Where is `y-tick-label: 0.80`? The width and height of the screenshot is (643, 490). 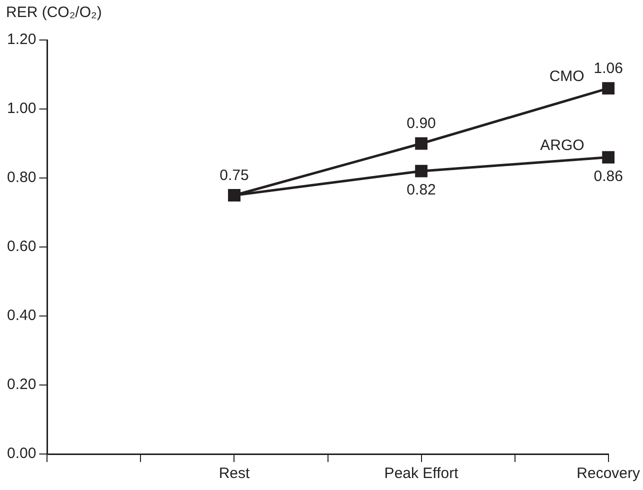
y-tick-label: 0.80 is located at coordinates (21, 177).